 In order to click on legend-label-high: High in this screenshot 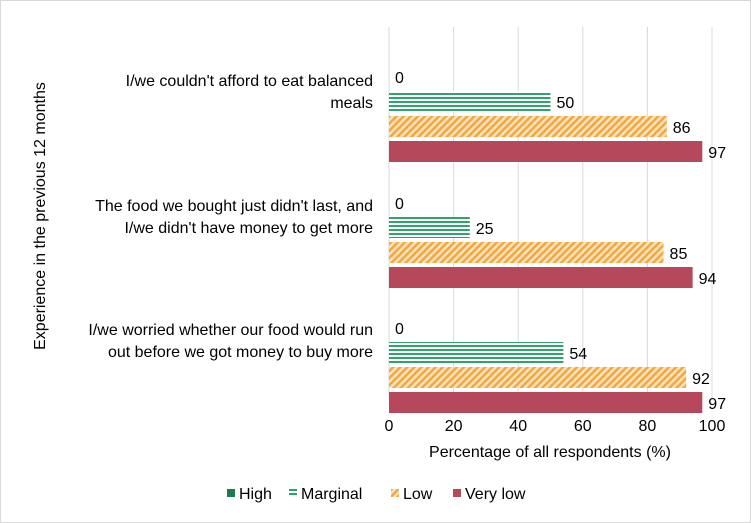, I will do `click(255, 494)`.